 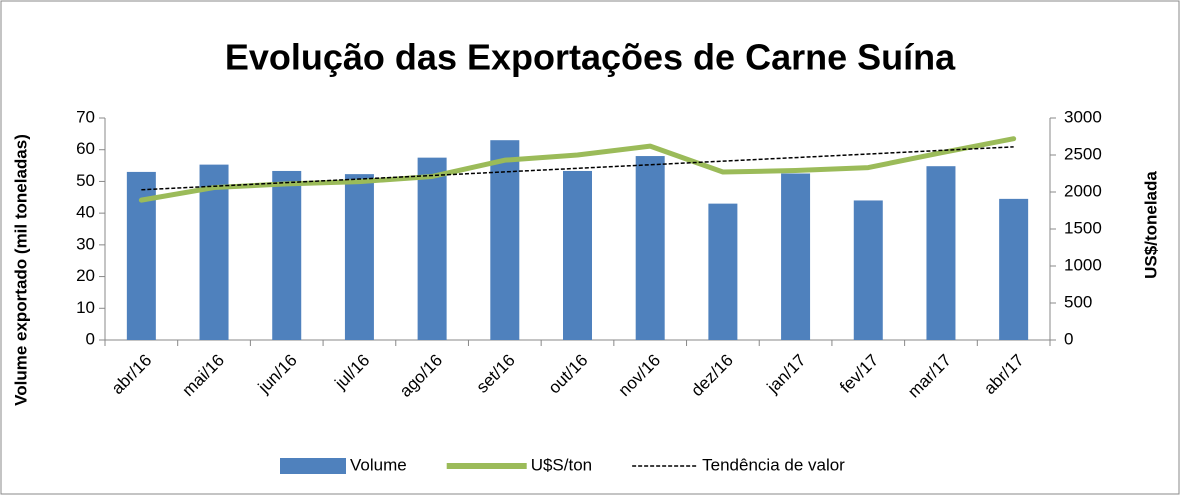 I want to click on legend-label: Tendência de valor, so click(x=773, y=464).